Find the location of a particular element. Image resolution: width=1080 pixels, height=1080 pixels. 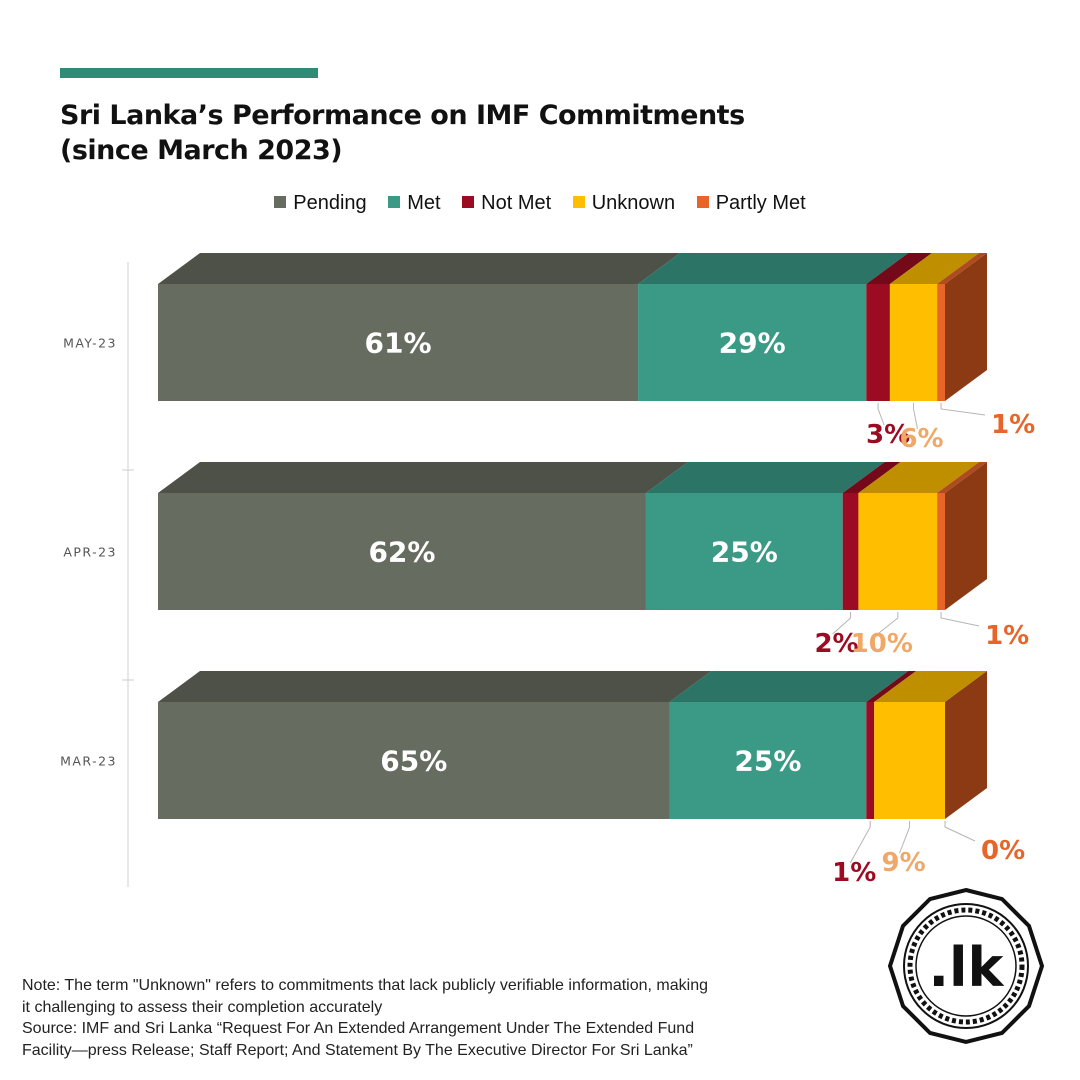

legend-swatch-met is located at coordinates (394, 202).